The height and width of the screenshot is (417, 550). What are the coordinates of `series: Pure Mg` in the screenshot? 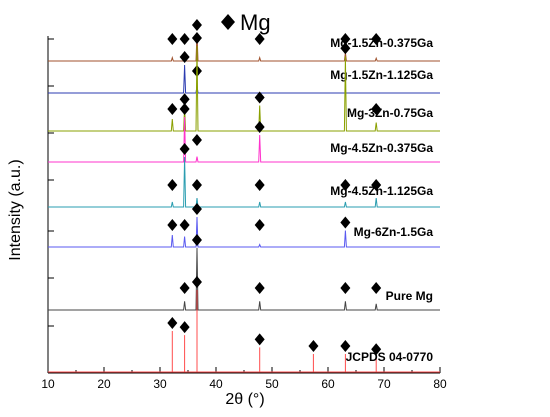 It's located at (244, 272).